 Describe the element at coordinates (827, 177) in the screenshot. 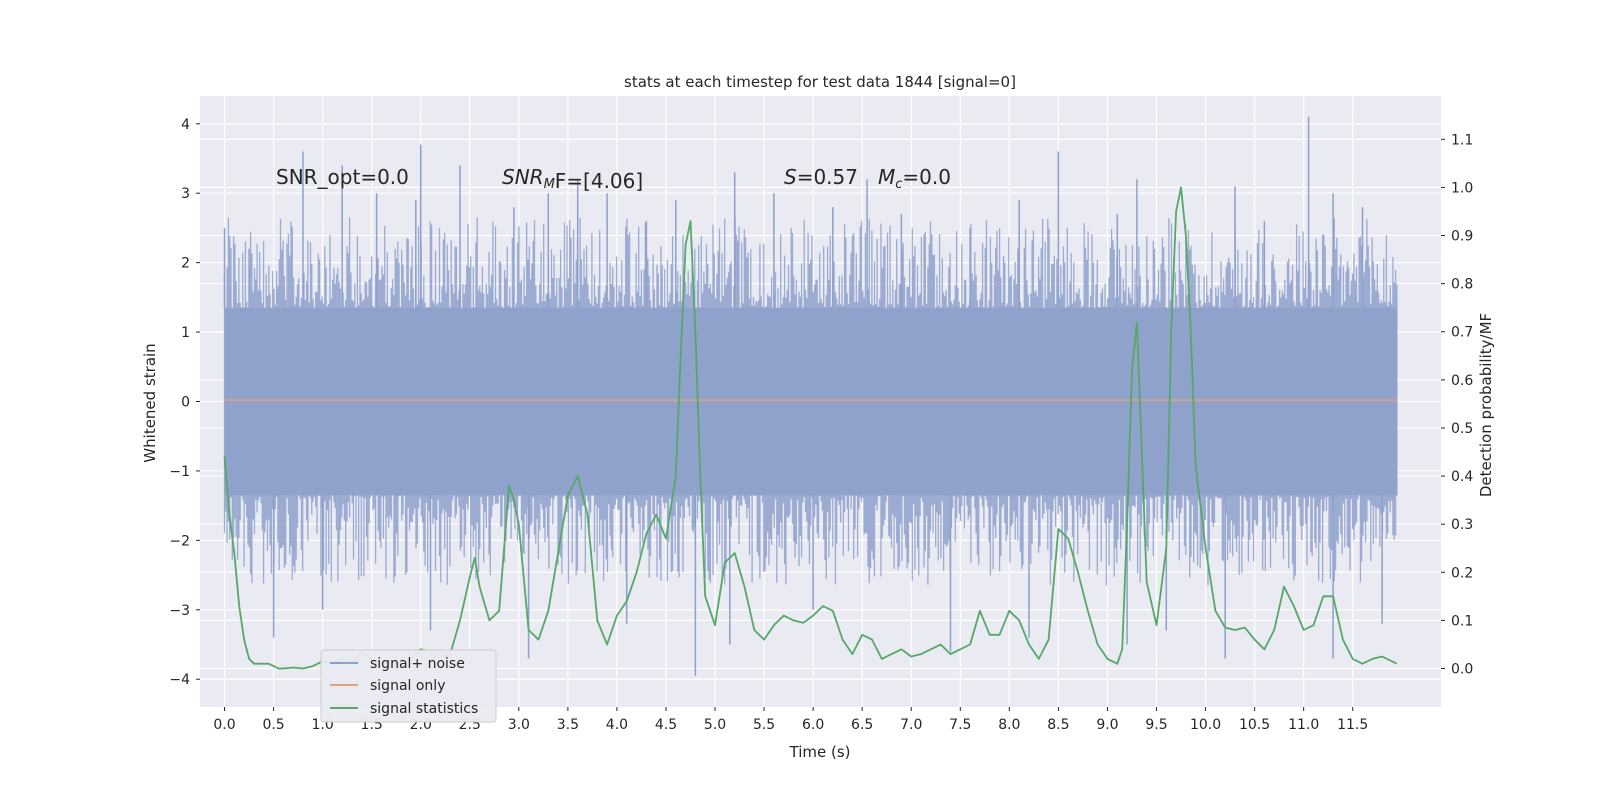

I see `annotation-s-value: =0.57` at that location.